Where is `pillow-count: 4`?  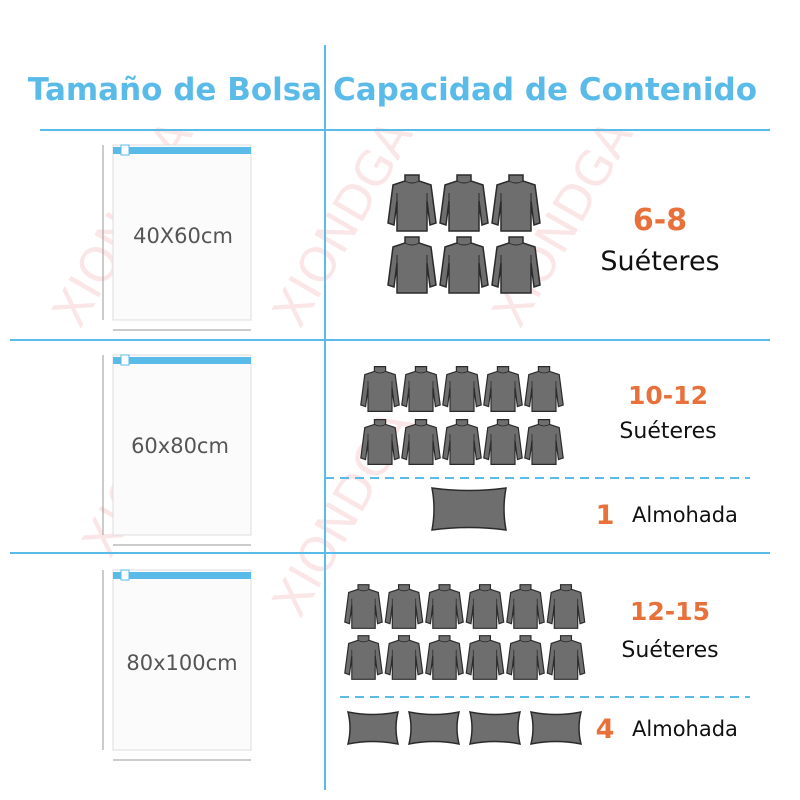 pillow-count: 4 is located at coordinates (605, 729).